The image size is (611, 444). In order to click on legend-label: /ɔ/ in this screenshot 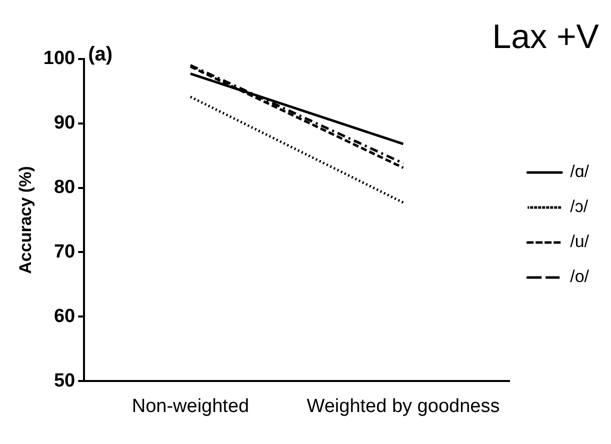, I will do `click(579, 206)`.